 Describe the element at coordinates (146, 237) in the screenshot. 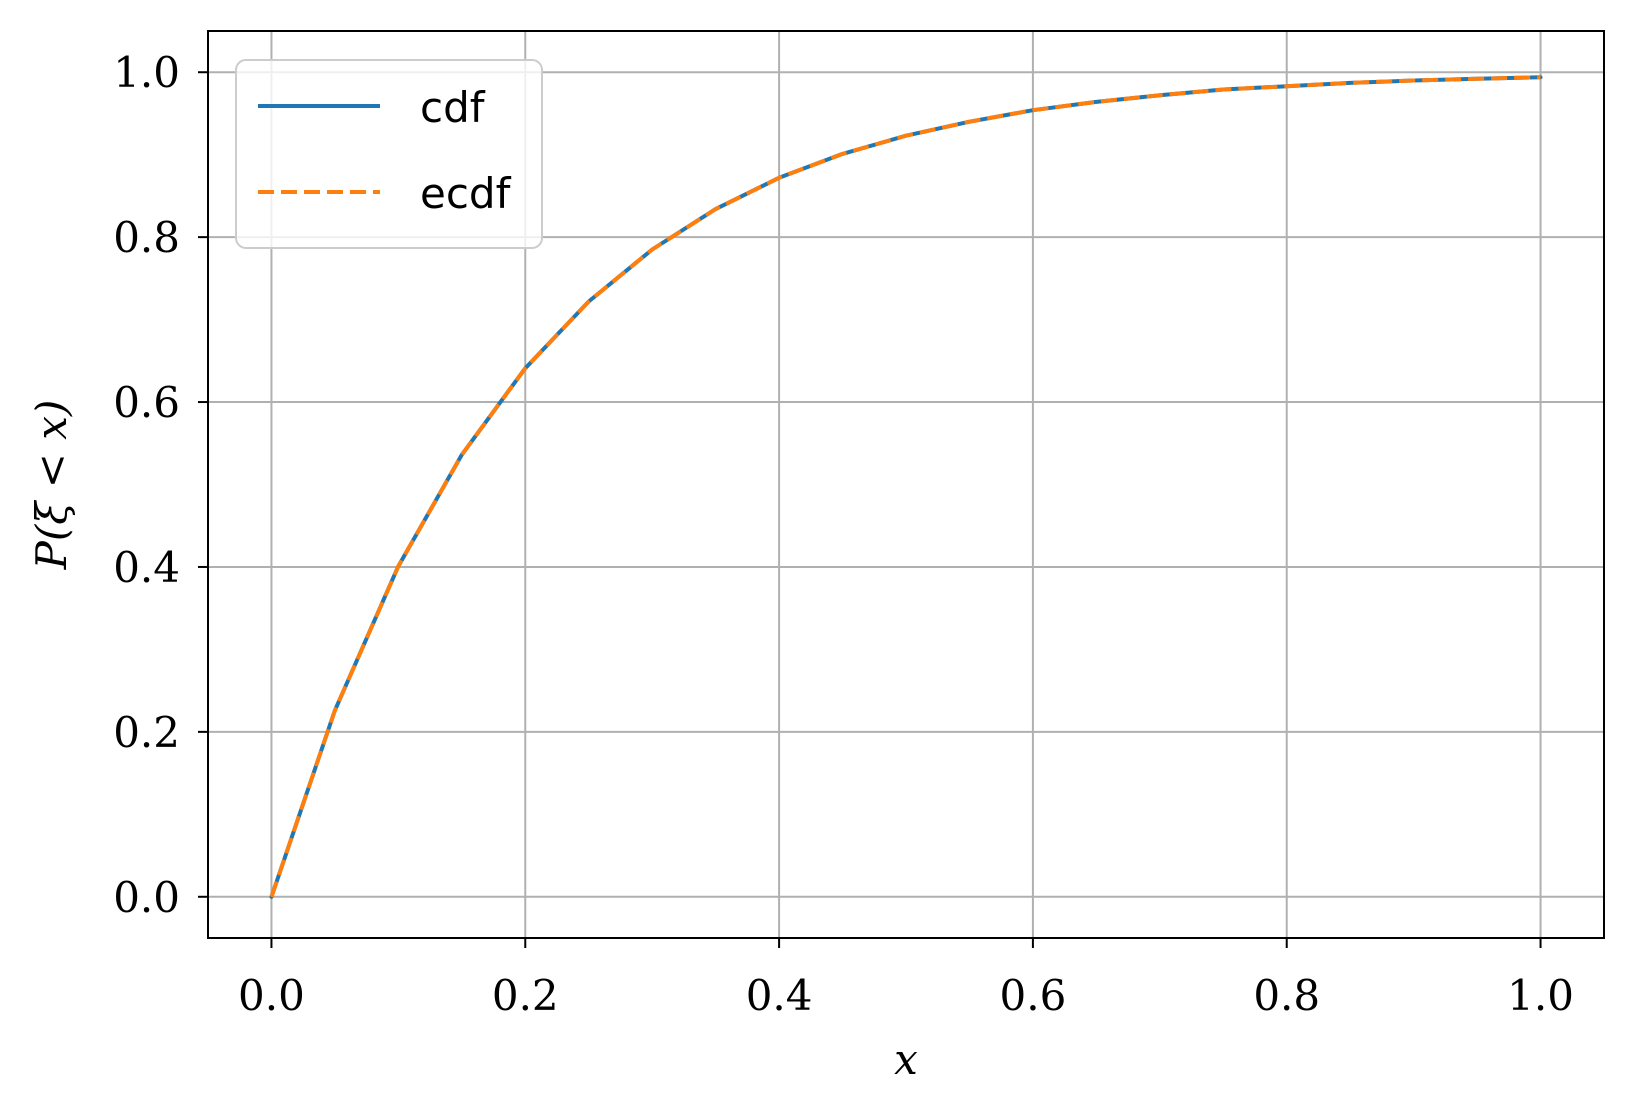

I see `y-tick-label: 0.8` at that location.